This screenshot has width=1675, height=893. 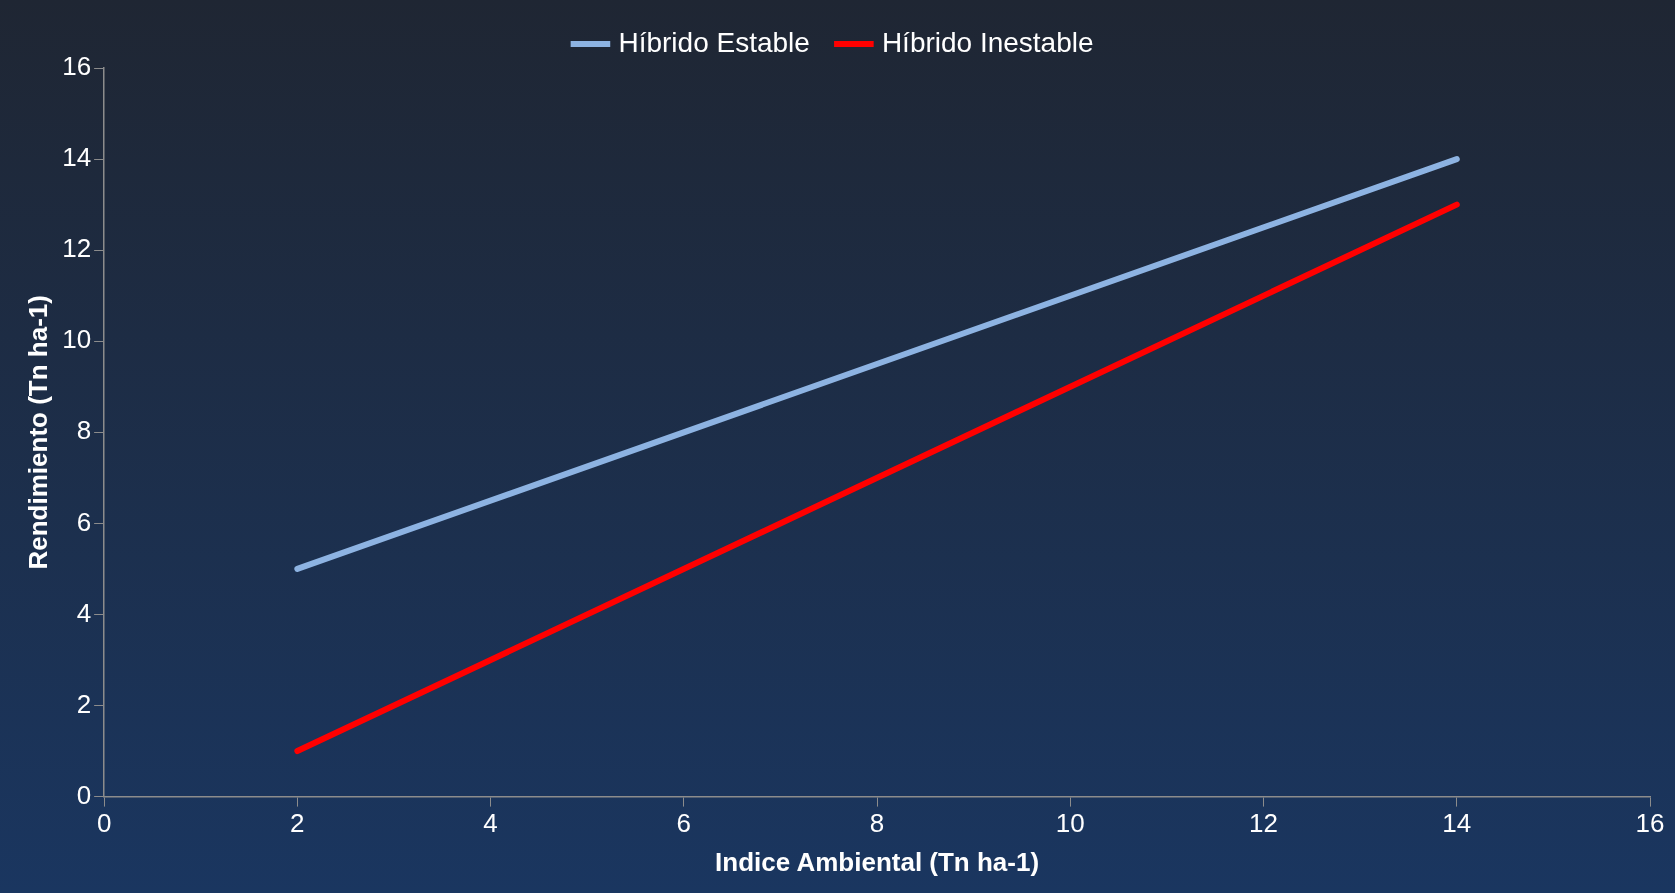 I want to click on x-tick-label: 6, so click(x=684, y=823).